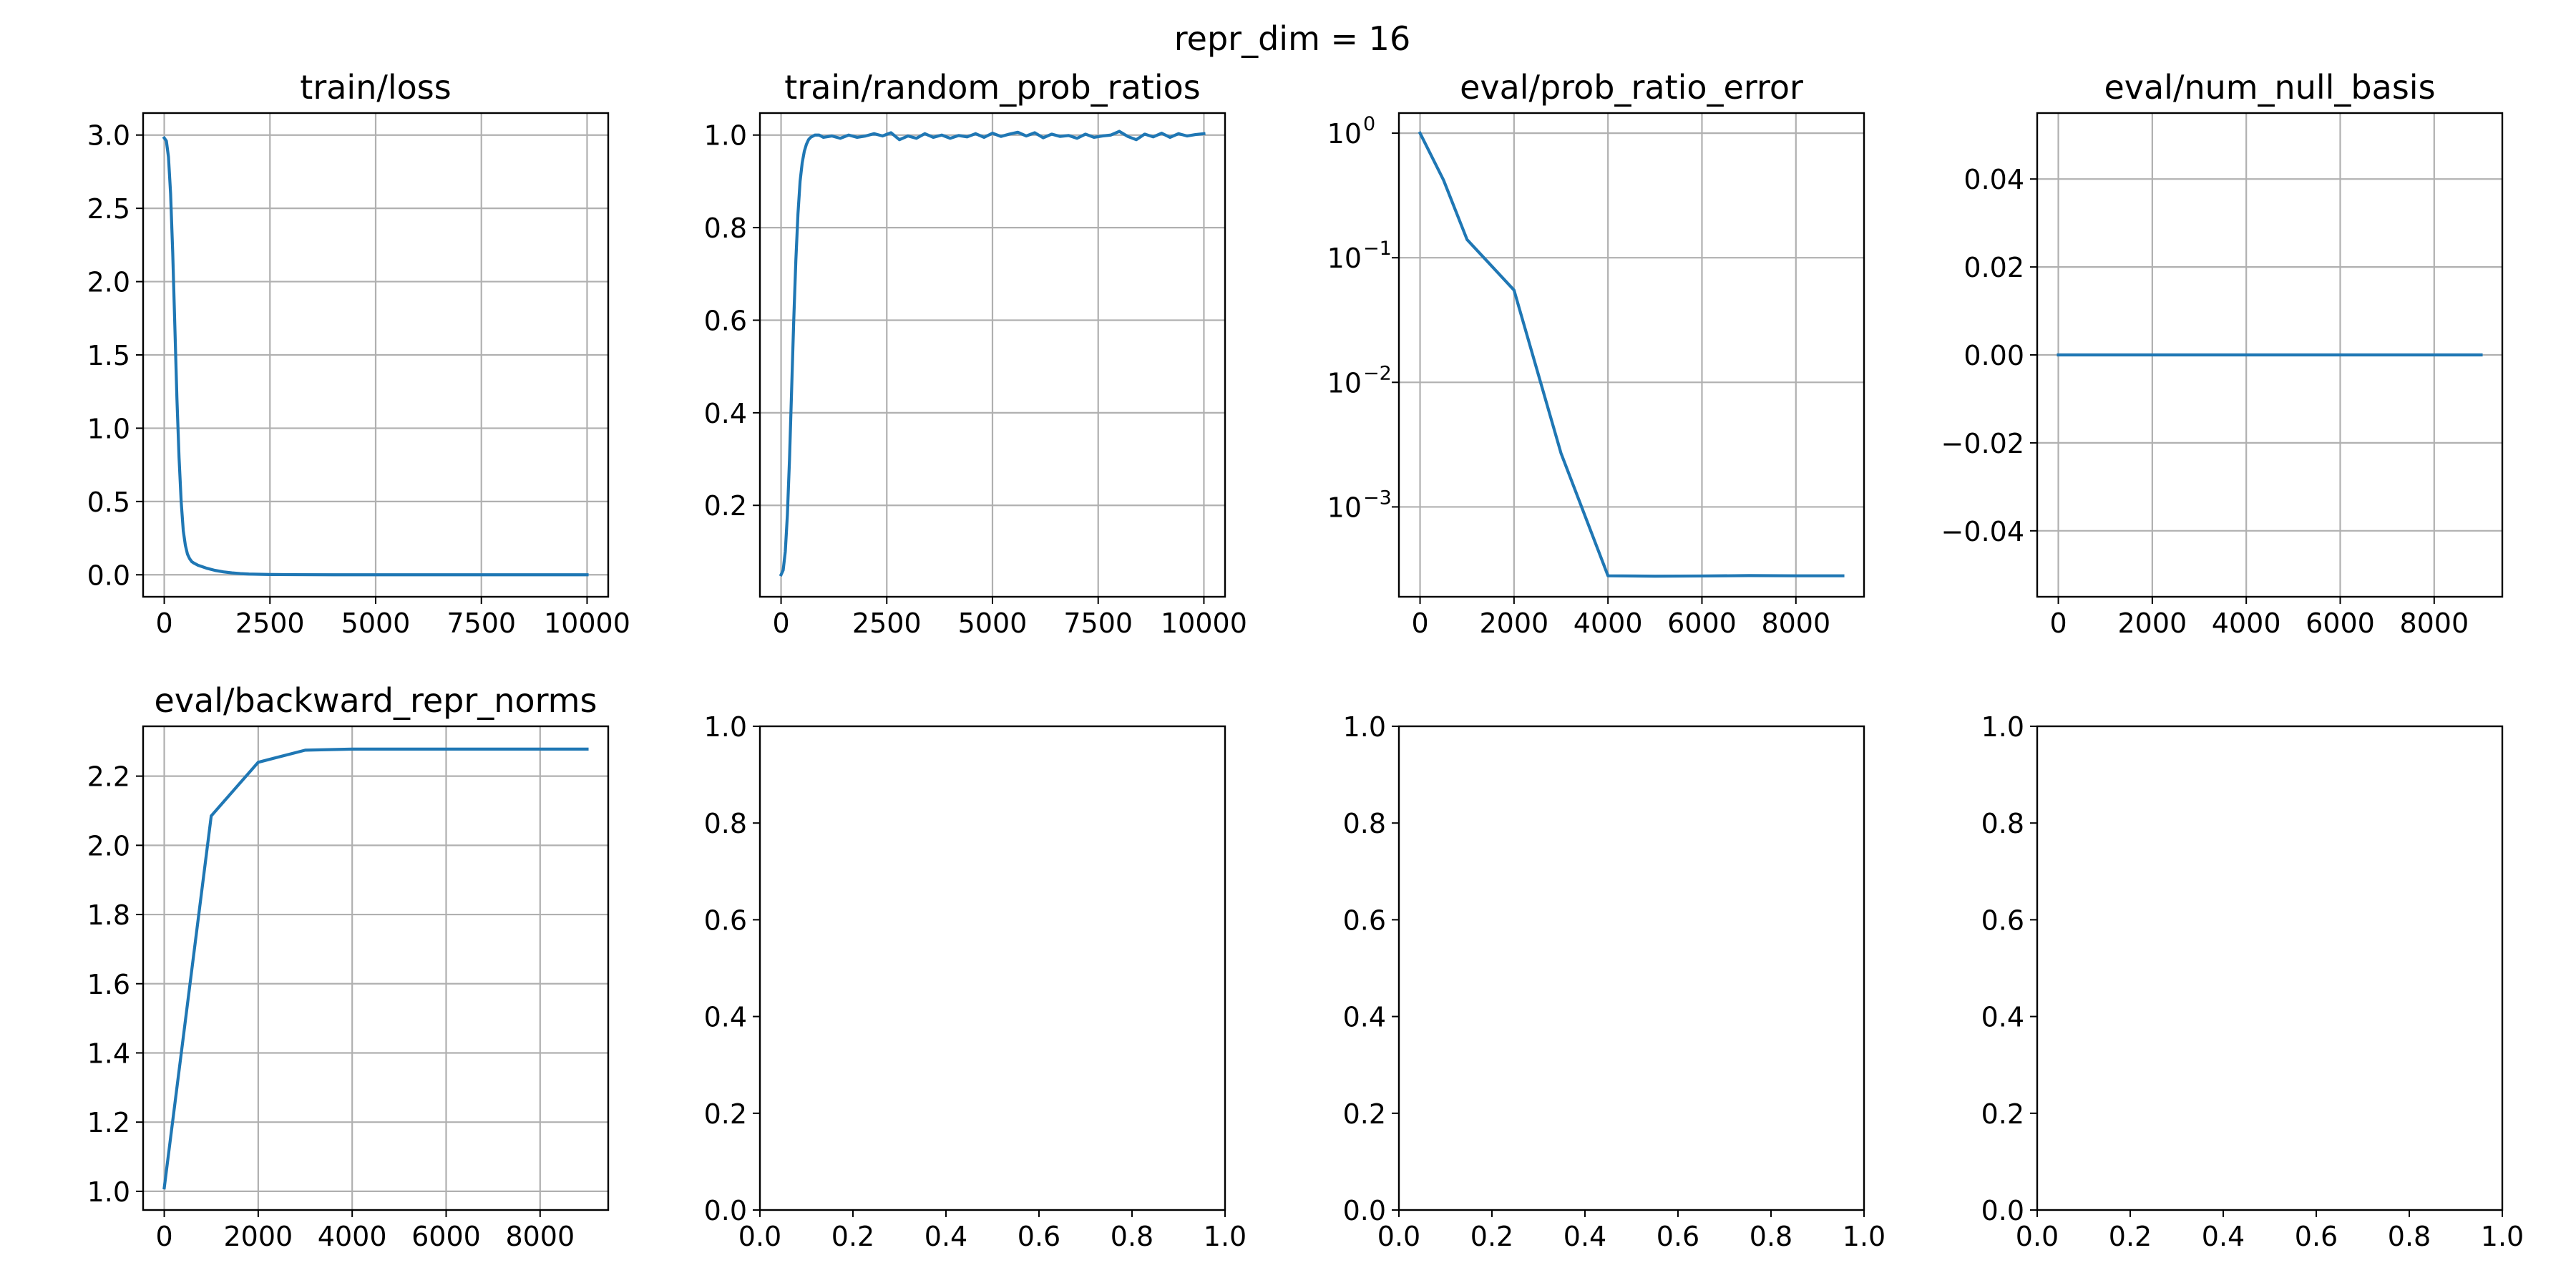 The width and height of the screenshot is (2576, 1288). I want to click on y-tick-label: 1.2, so click(108, 1122).